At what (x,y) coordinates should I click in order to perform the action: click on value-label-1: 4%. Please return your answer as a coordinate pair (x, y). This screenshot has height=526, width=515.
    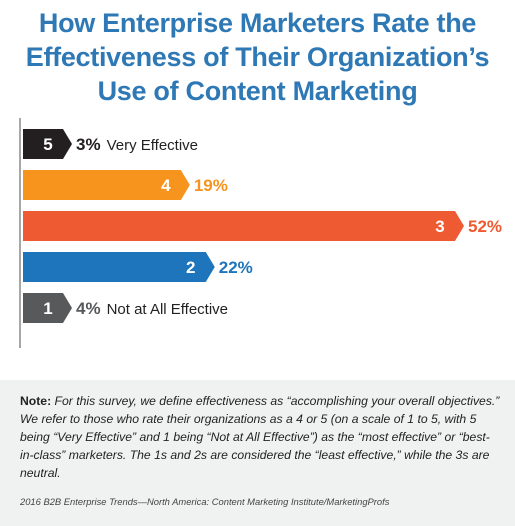
    Looking at the image, I should click on (88, 308).